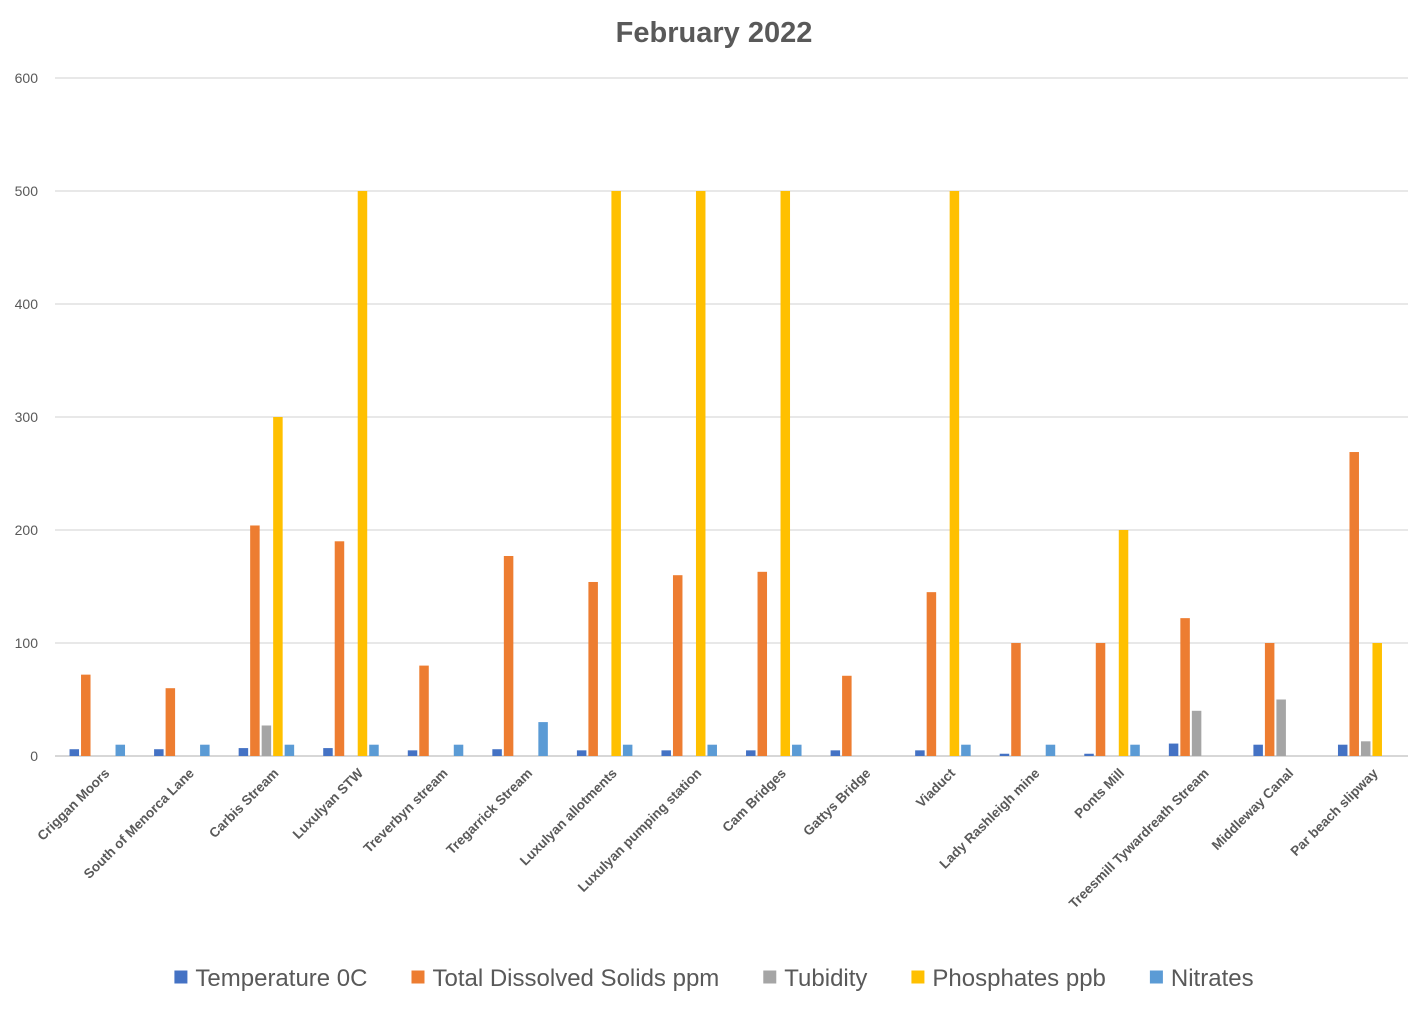 This screenshot has height=1015, width=1428. I want to click on x-tick-label: Viaduct, so click(935, 787).